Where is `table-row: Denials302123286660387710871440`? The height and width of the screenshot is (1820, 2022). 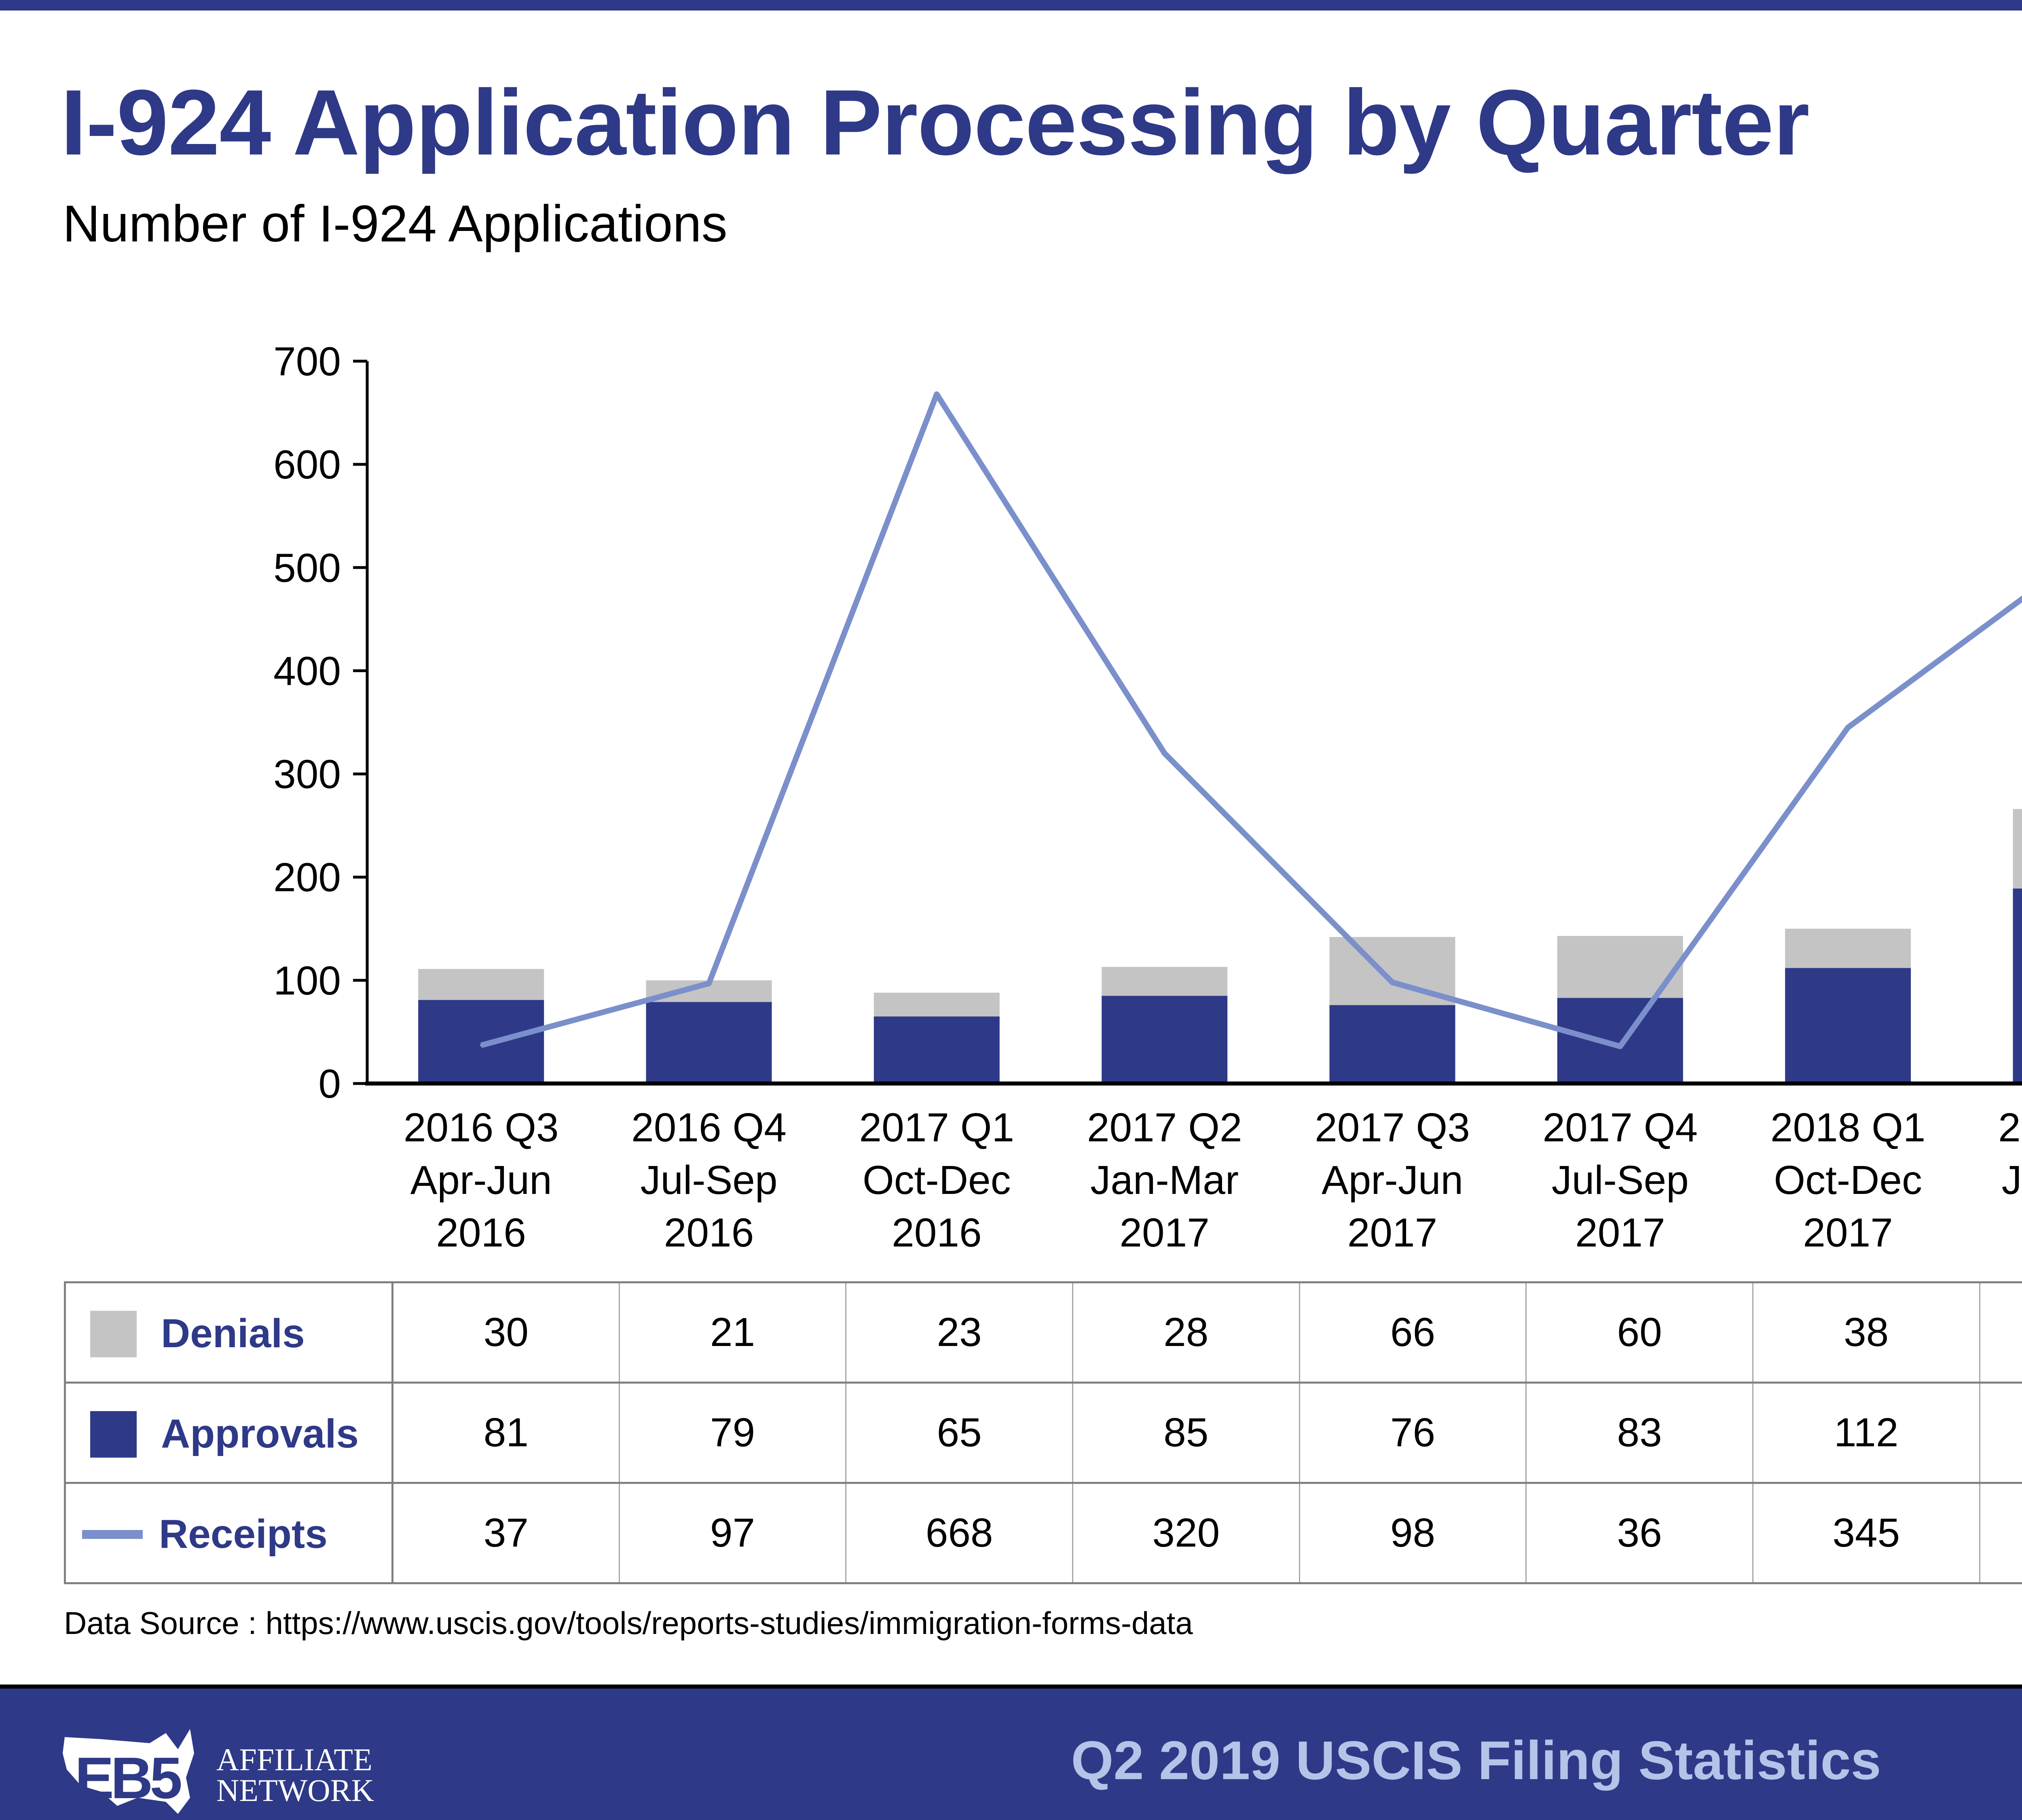 table-row: Denials302123286660387710871440 is located at coordinates (1043, 1332).